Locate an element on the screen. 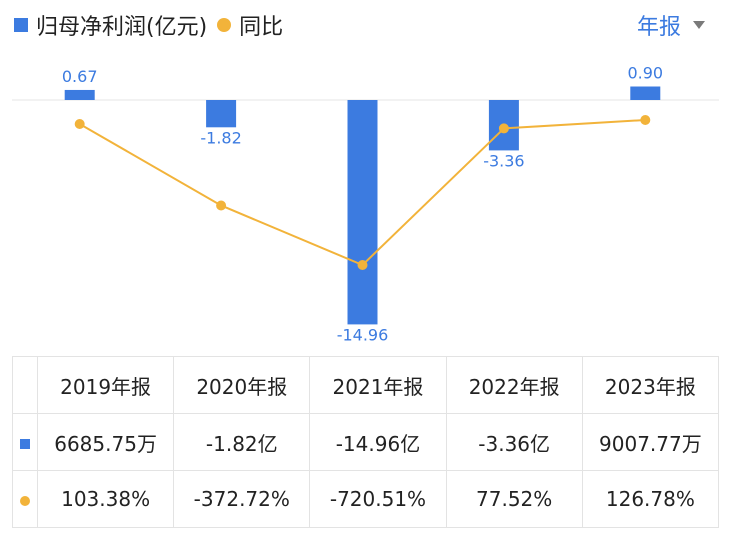 Image resolution: width=735 pixels, height=538 pixels. period-selector-label: 年报 is located at coordinates (658, 27).